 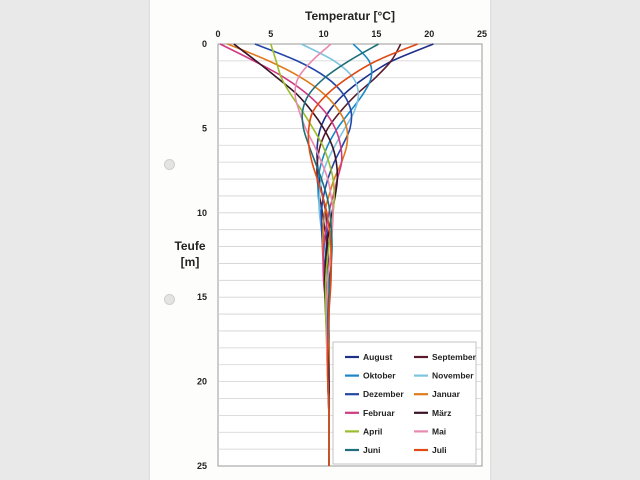 I want to click on legend-label: September, so click(x=454, y=357).